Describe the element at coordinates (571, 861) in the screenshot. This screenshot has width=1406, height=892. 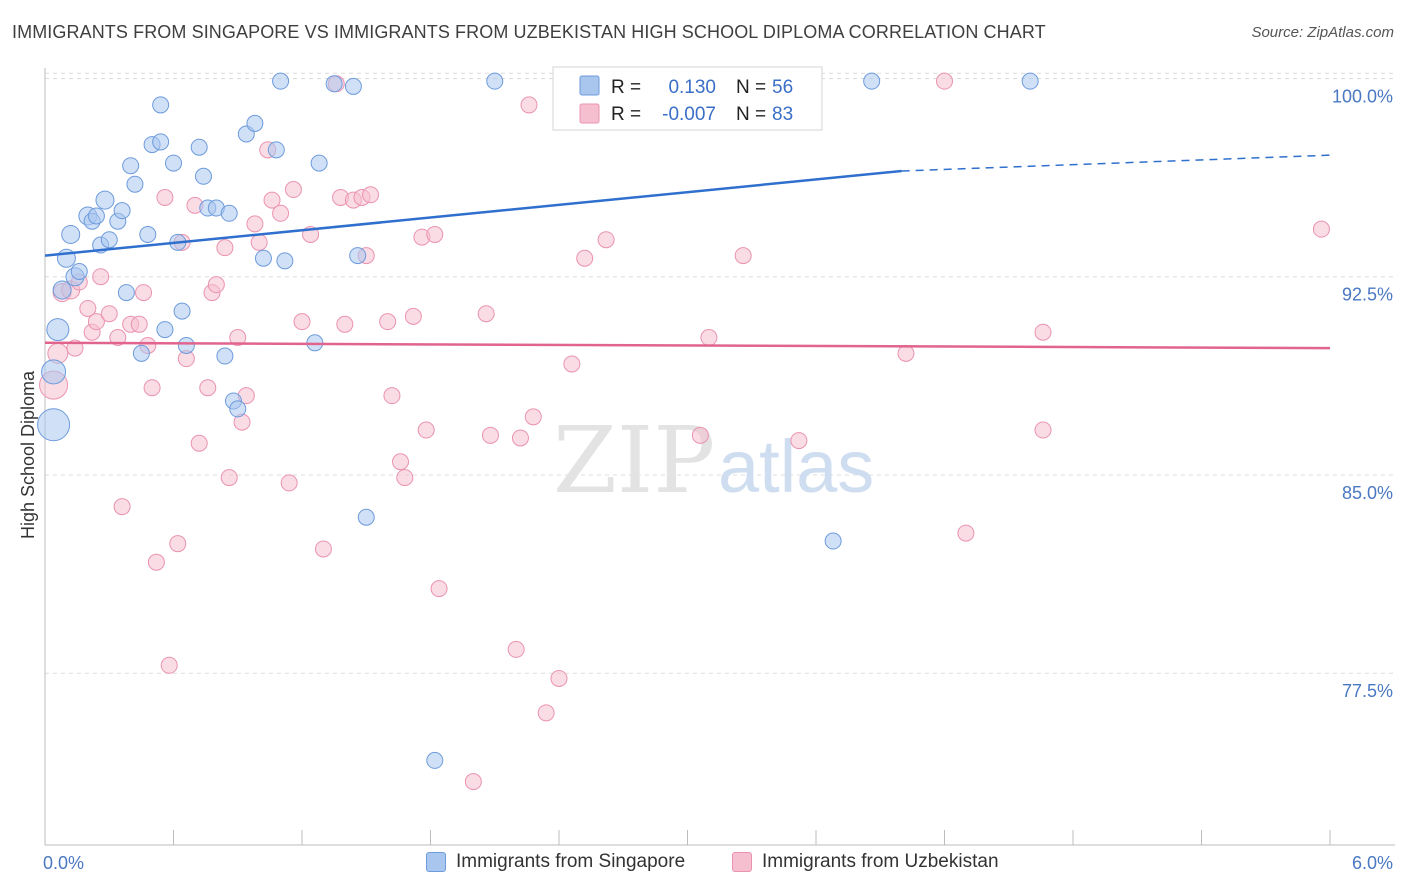
I see `legend-label-singapore: Immigrants from Singapore` at that location.